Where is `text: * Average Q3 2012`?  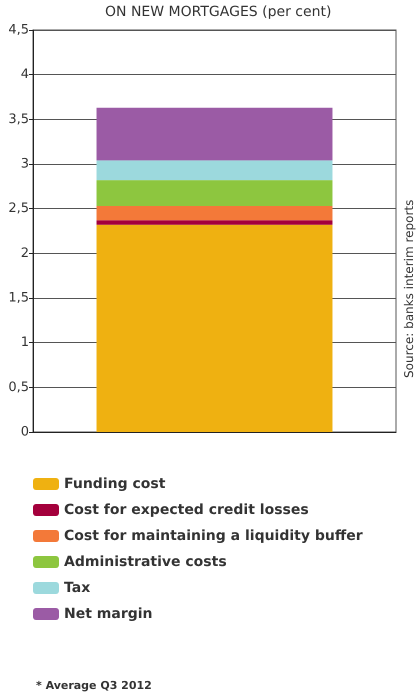 text: * Average Q3 2012 is located at coordinates (94, 685).